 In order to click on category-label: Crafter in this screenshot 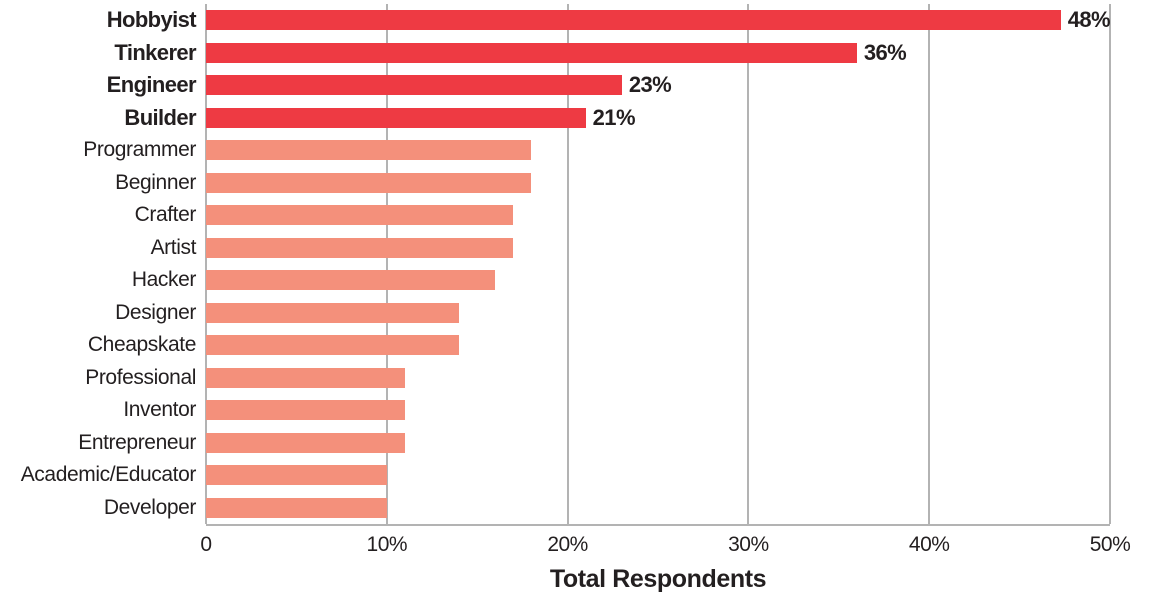, I will do `click(165, 215)`.